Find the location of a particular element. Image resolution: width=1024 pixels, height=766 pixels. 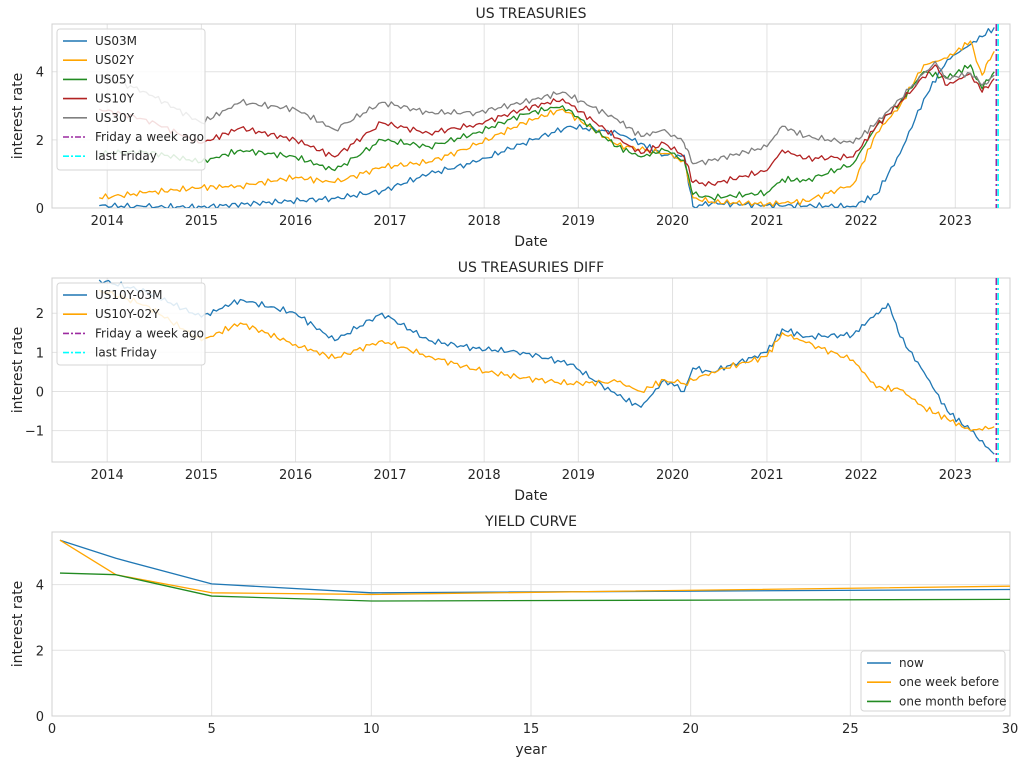

legend: now one week before one month before is located at coordinates (933, 681).